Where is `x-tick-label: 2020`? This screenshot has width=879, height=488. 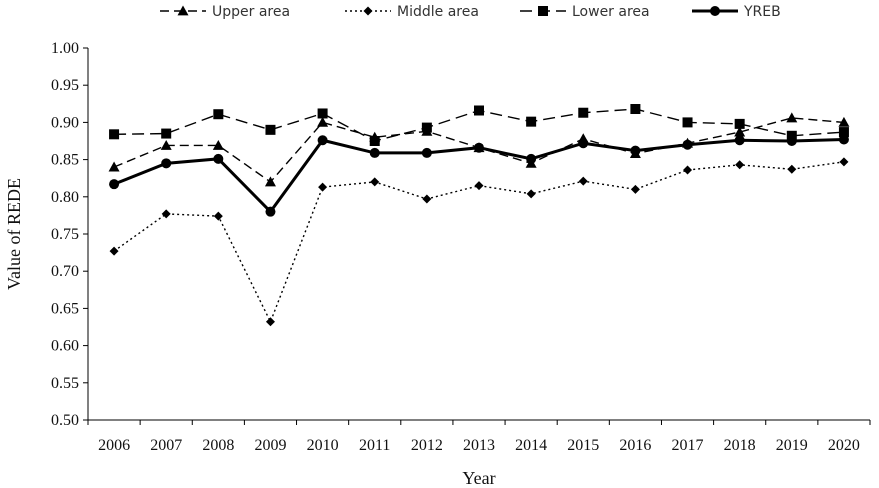
x-tick-label: 2020 is located at coordinates (844, 445).